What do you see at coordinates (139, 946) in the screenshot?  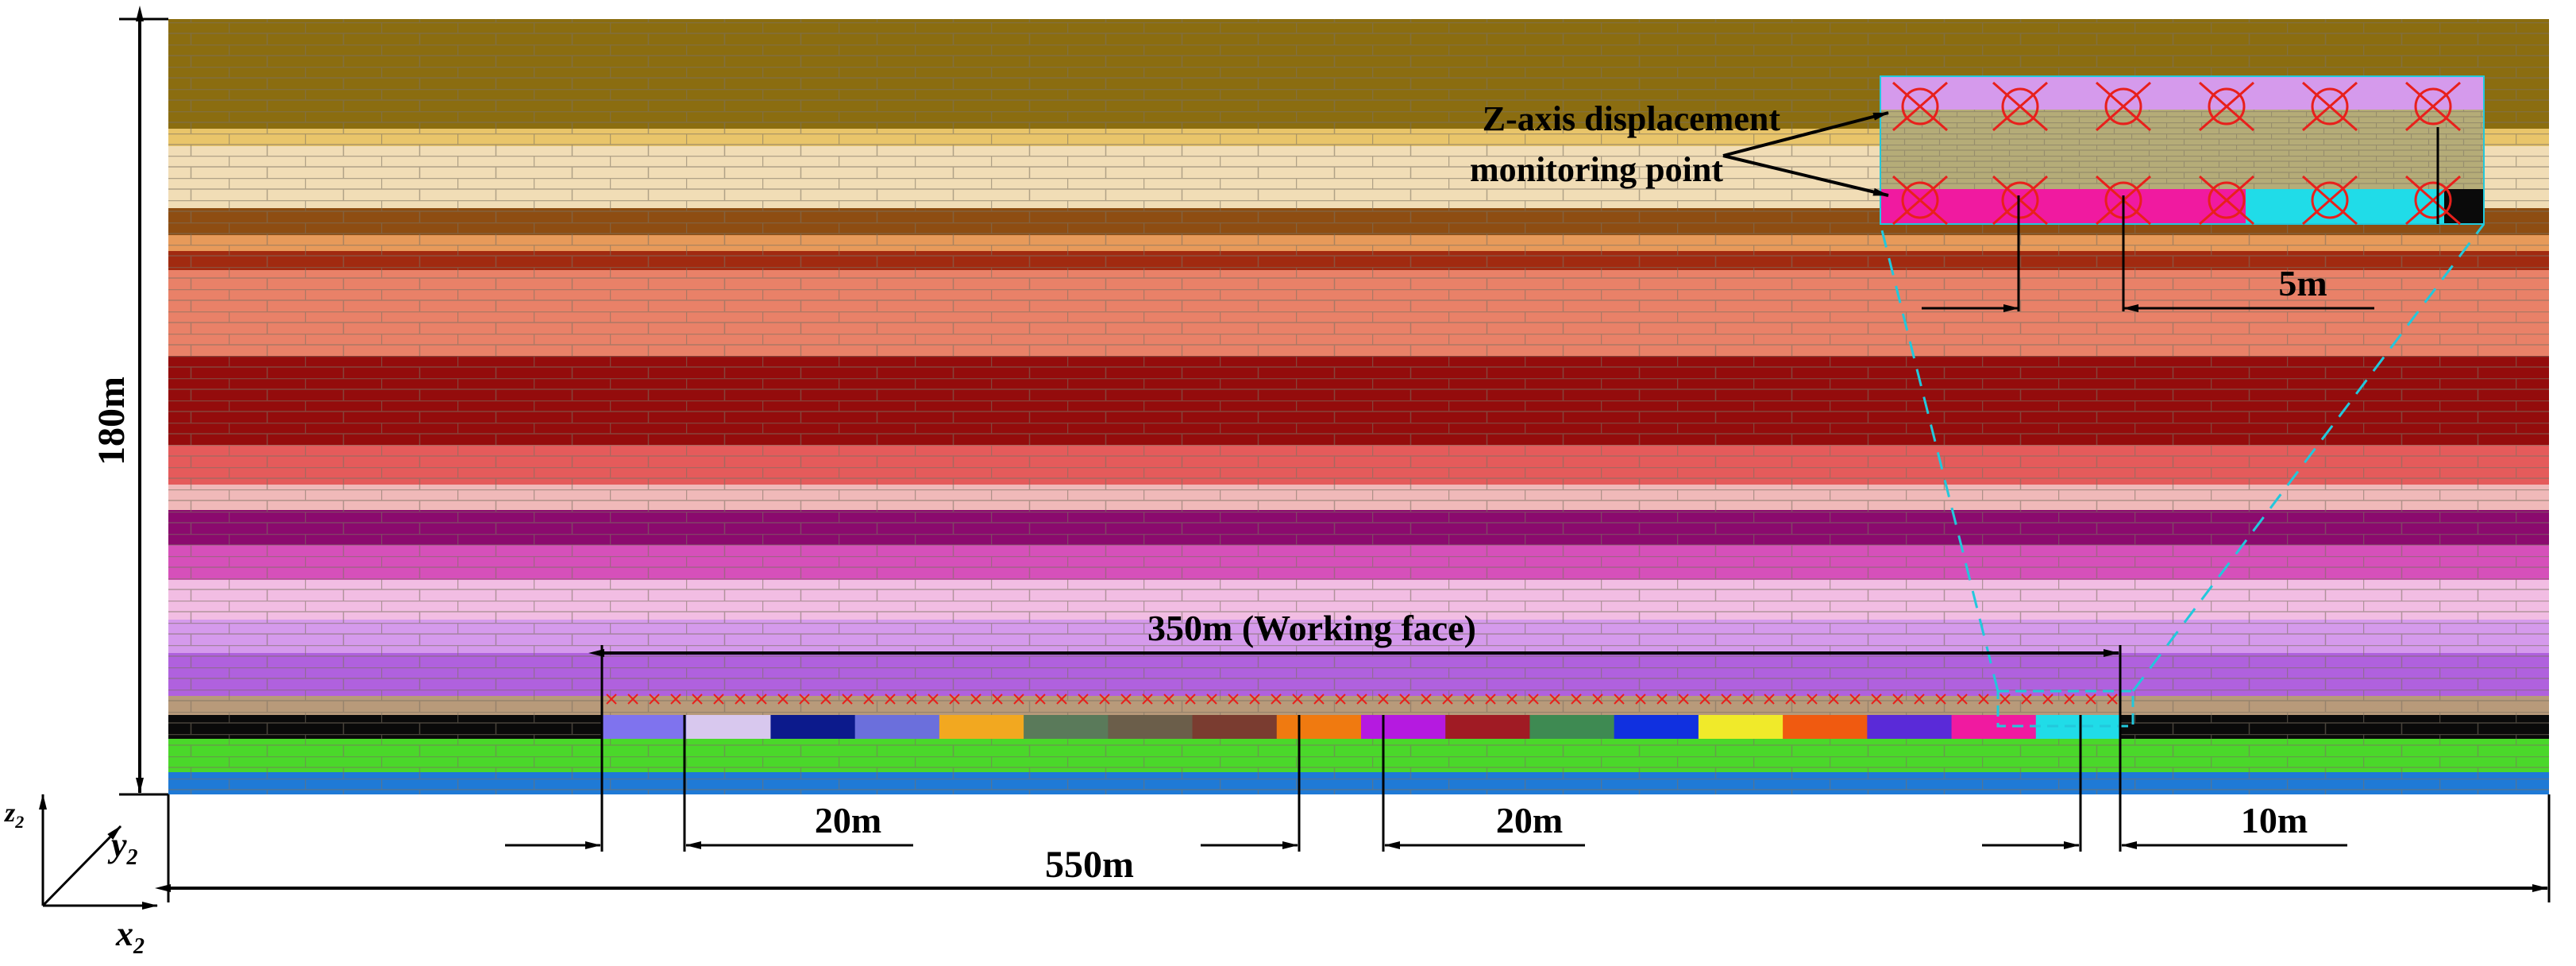 I see `axis-x-subscript: 2` at bounding box center [139, 946].